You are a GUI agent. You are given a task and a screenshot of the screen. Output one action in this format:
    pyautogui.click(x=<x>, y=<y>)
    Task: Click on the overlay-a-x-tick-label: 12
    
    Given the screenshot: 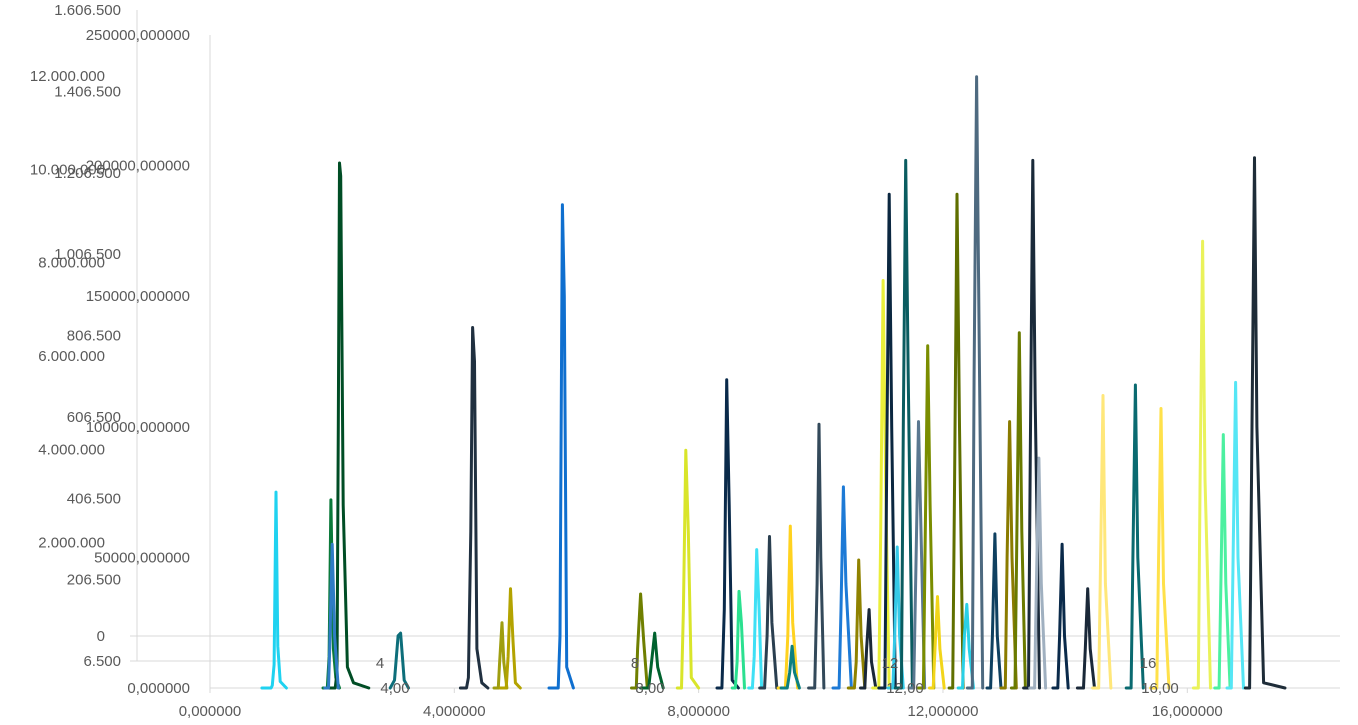 What is the action you would take?
    pyautogui.click(x=890, y=663)
    